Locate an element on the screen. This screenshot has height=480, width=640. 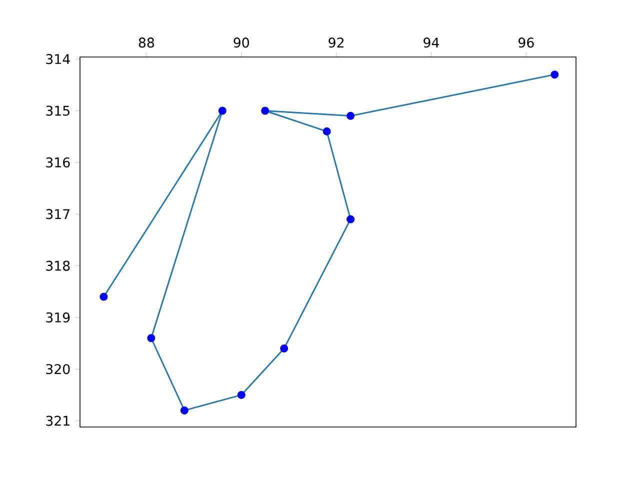
y-tick-label: 315 is located at coordinates (58, 111).